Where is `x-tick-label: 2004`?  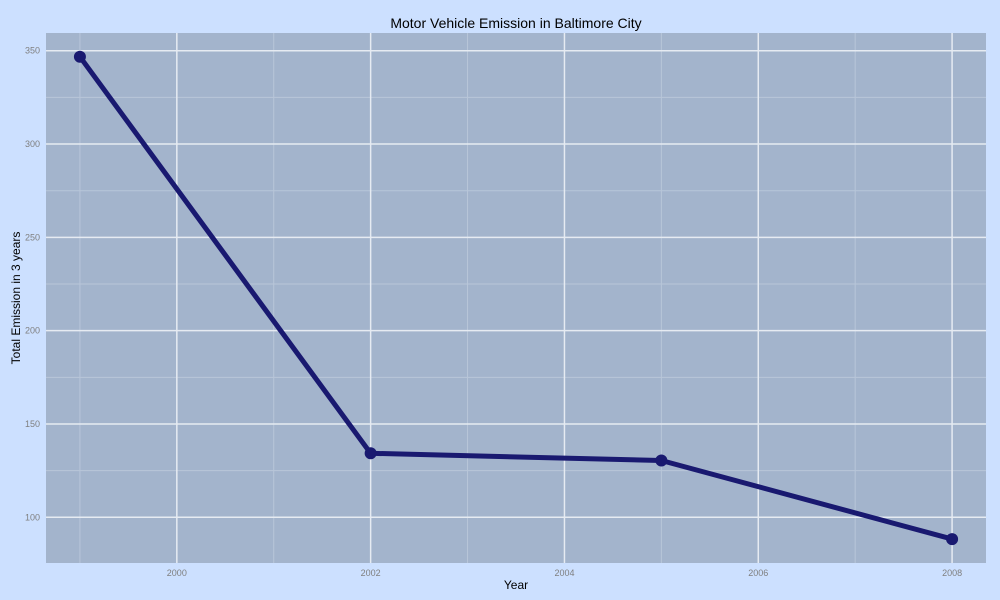
x-tick-label: 2004 is located at coordinates (564, 573).